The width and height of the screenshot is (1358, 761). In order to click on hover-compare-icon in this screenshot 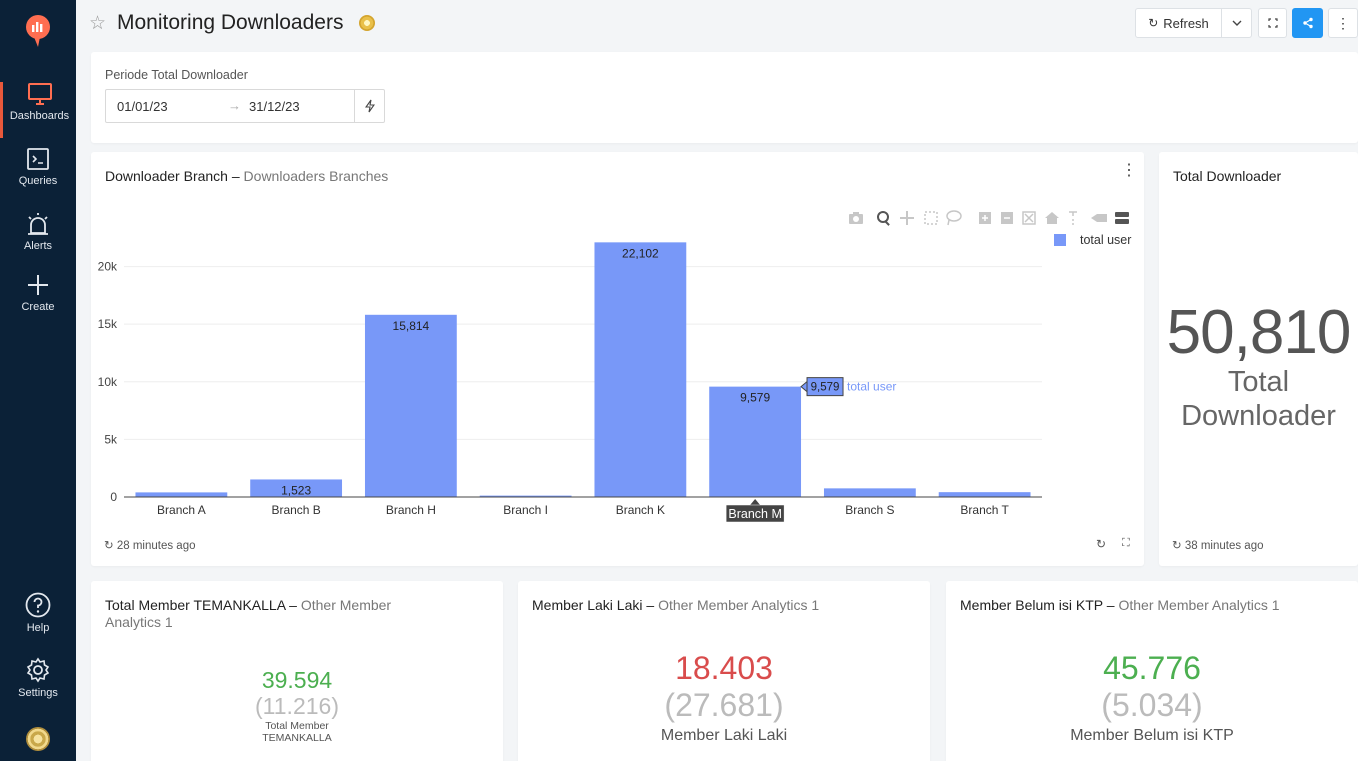, I will do `click(1122, 218)`.